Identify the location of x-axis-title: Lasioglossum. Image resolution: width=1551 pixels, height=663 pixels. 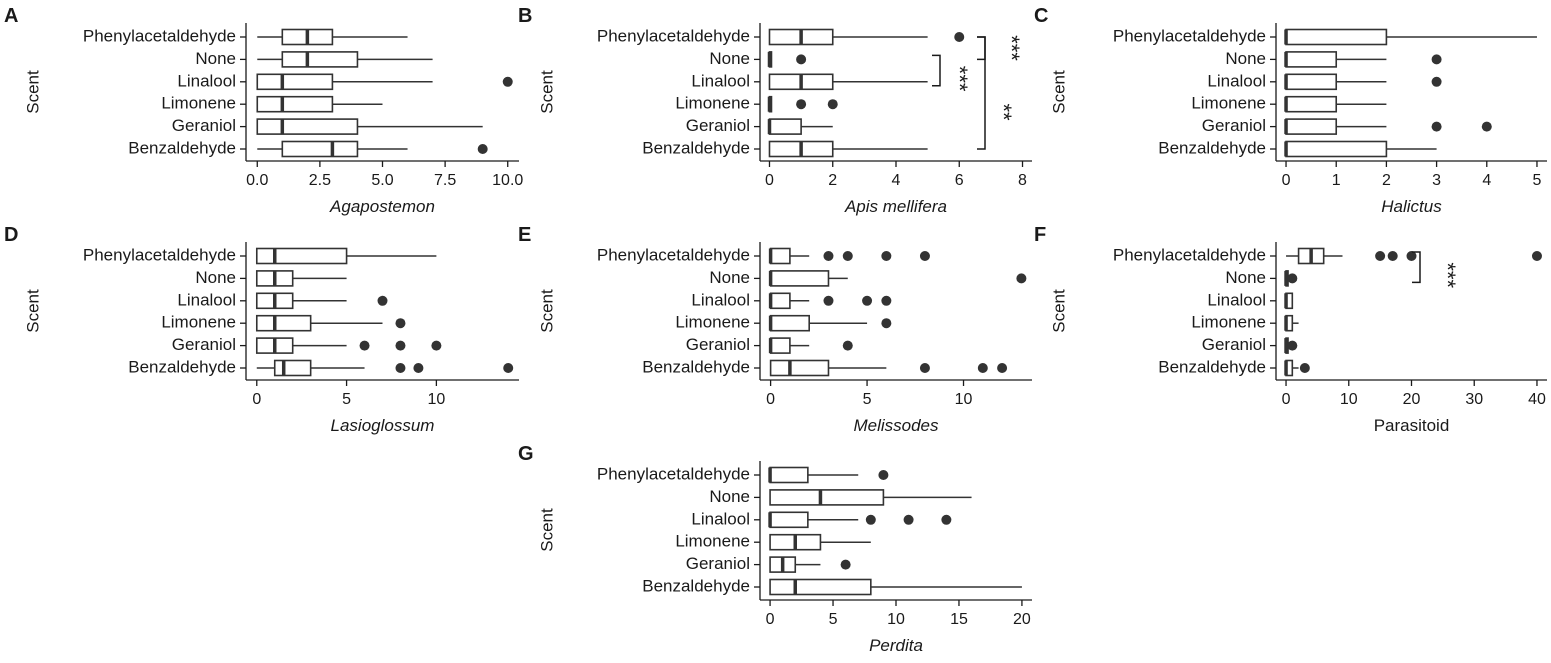
(383, 425).